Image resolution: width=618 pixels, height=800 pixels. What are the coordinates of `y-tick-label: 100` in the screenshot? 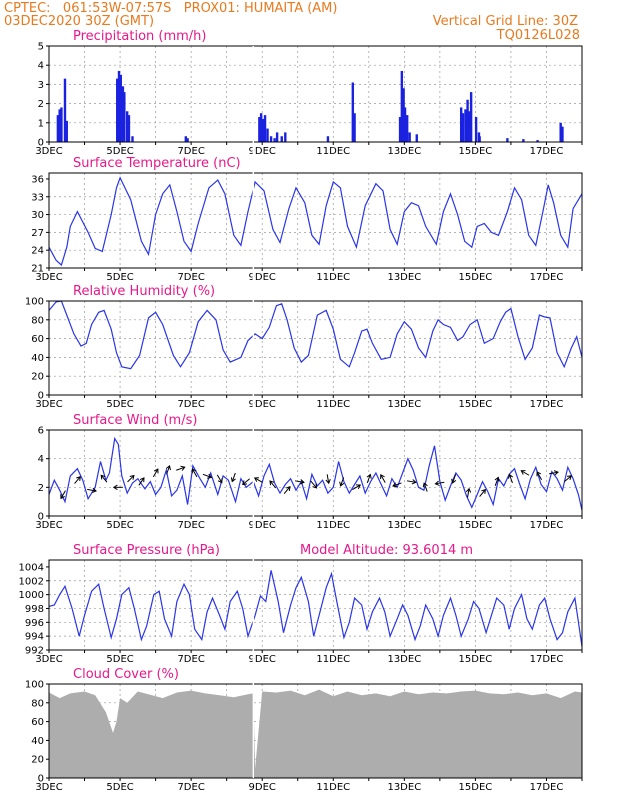 It's located at (34, 302).